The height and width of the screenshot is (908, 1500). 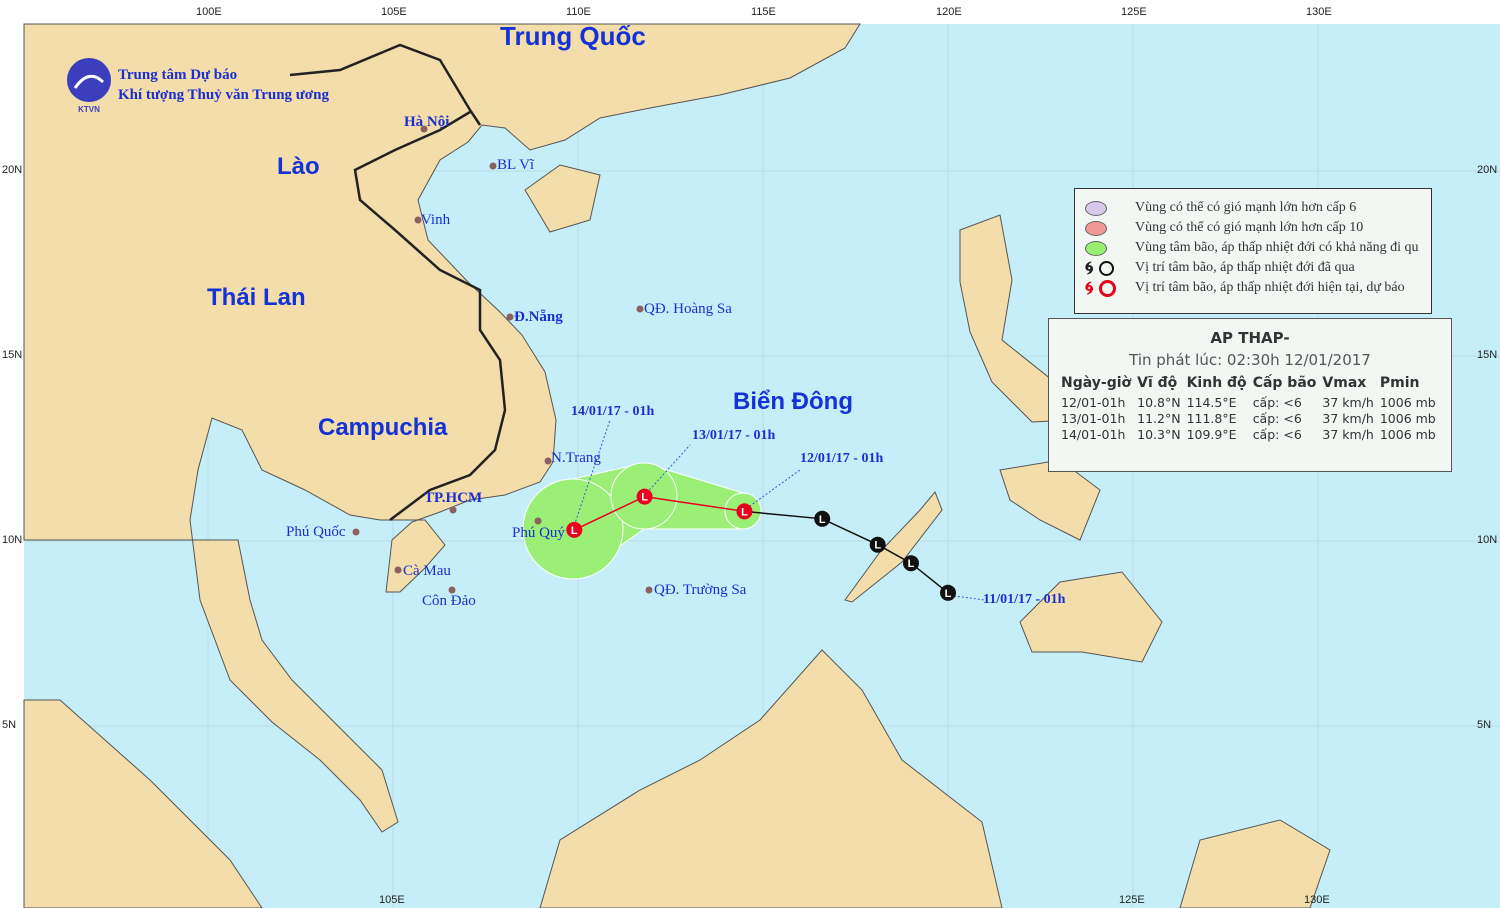 What do you see at coordinates (893, 547) in the screenshot?
I see `palawan-island` at bounding box center [893, 547].